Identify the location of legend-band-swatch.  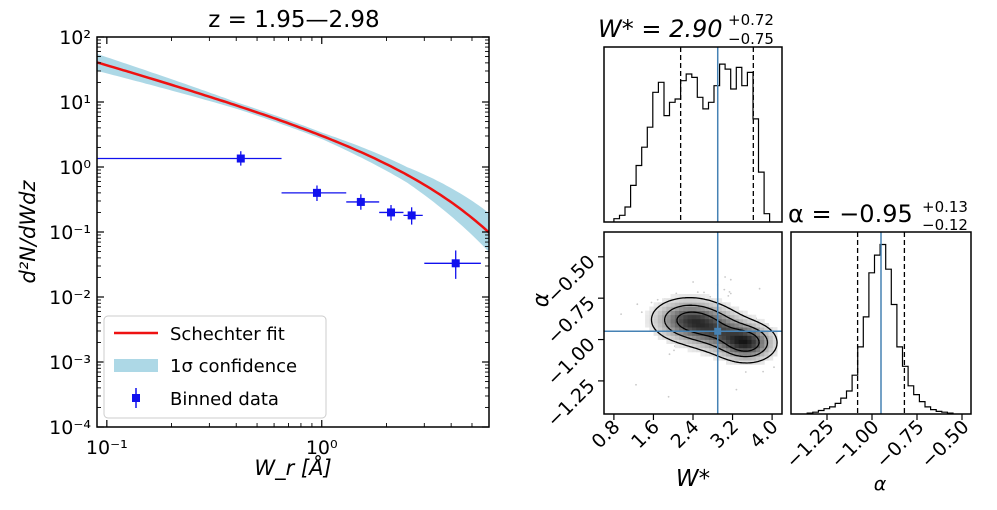
(136, 365).